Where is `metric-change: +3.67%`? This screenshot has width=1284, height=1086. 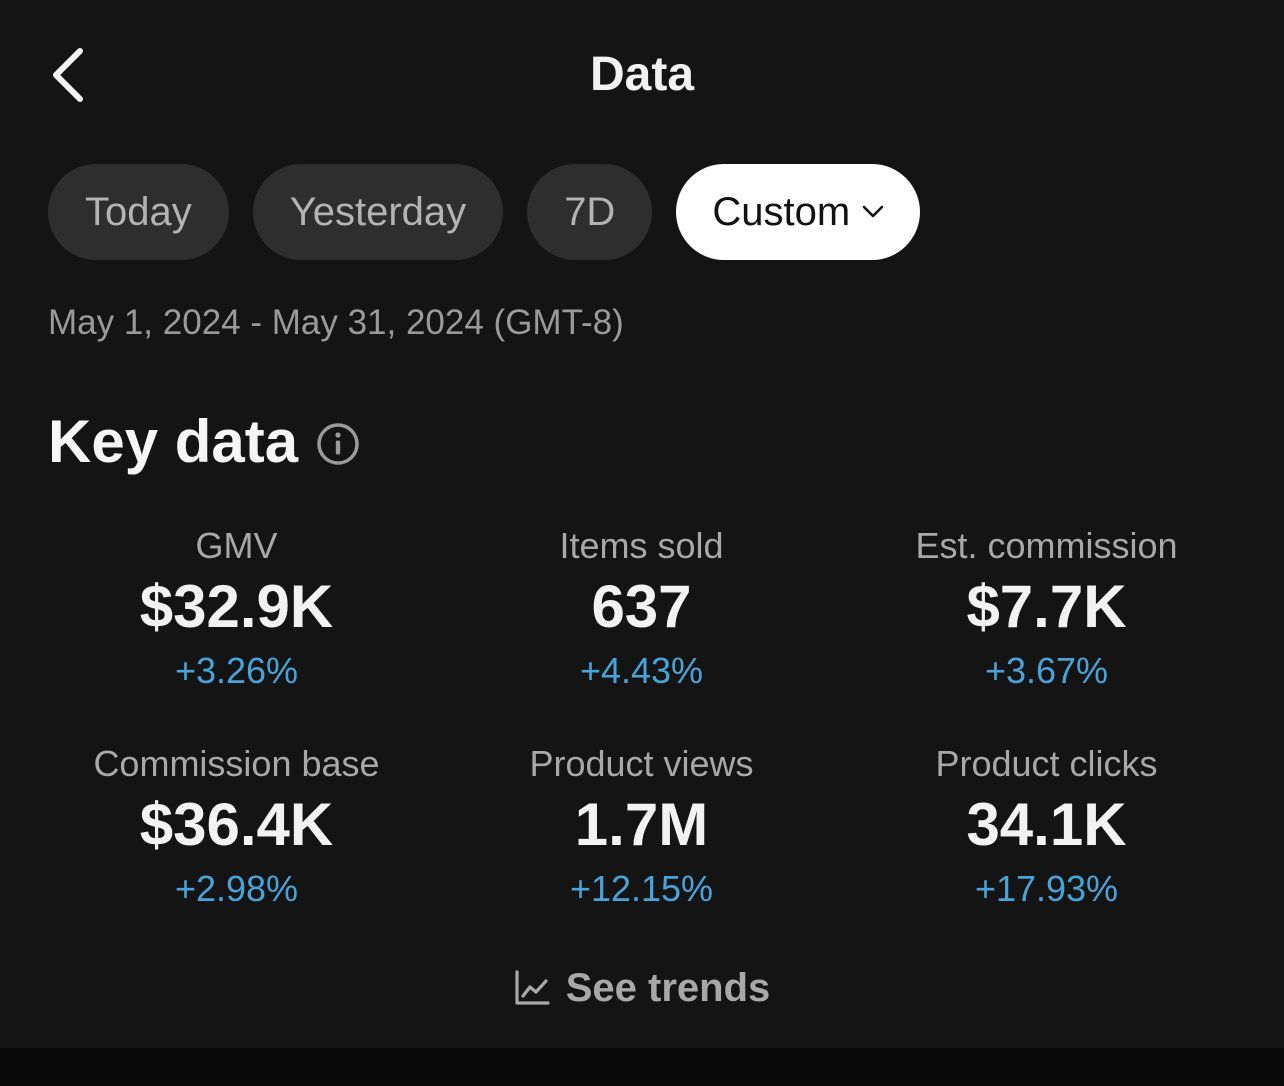
metric-change: +3.67% is located at coordinates (1046, 670).